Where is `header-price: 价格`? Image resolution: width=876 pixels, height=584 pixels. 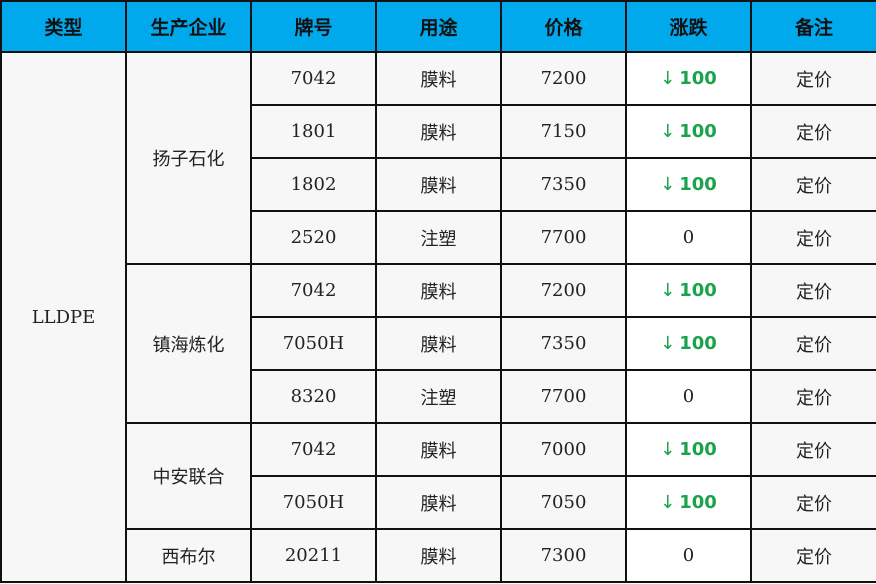 header-price: 价格 is located at coordinates (563, 26).